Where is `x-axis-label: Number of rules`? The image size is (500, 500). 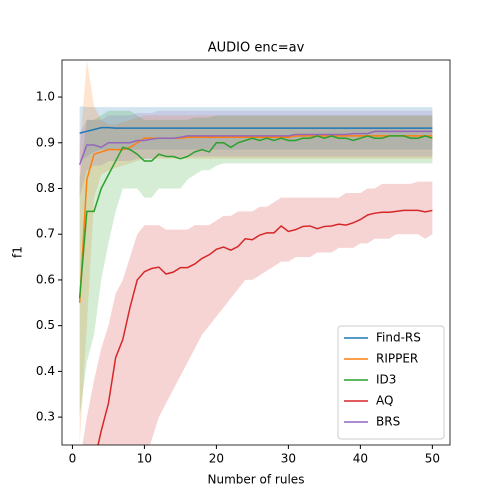
x-axis-label: Number of rules is located at coordinates (256, 480).